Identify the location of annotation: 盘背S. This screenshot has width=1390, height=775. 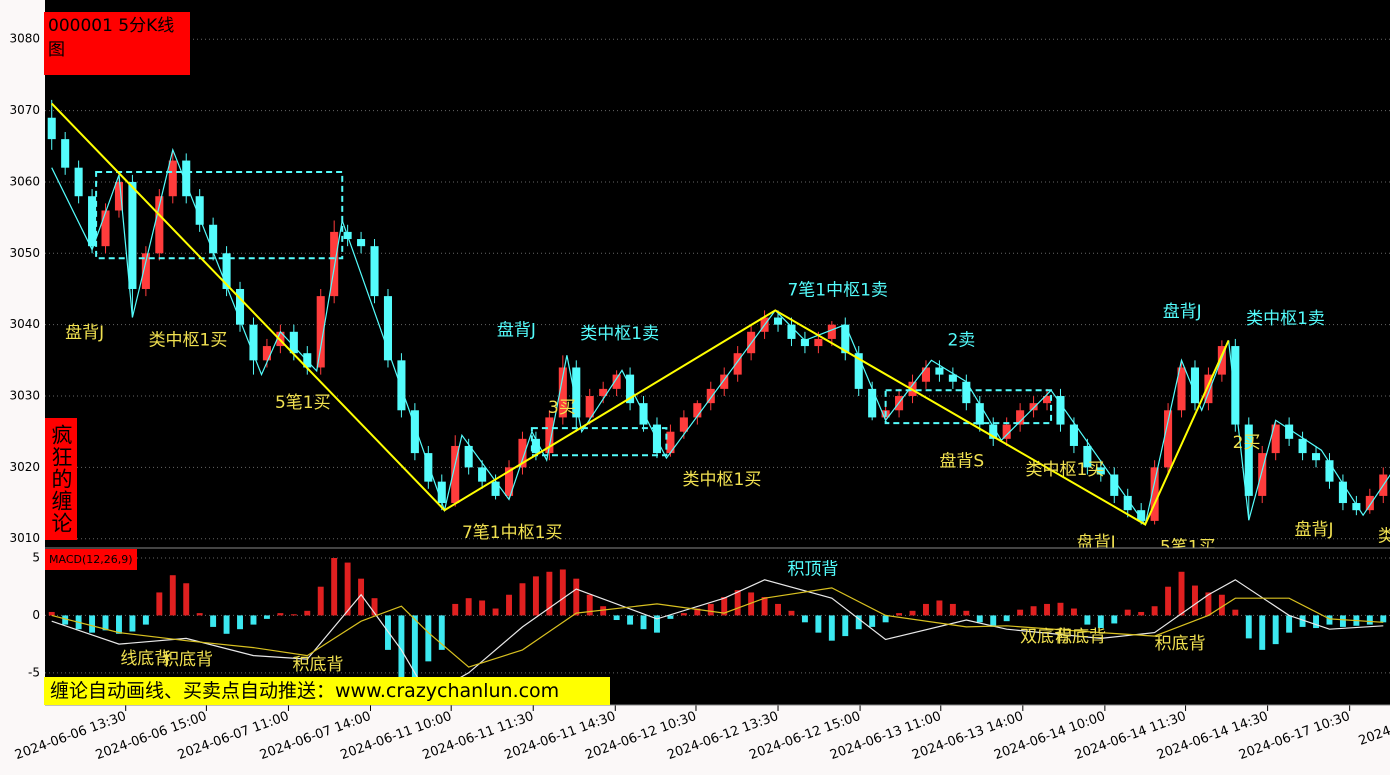
(961, 462).